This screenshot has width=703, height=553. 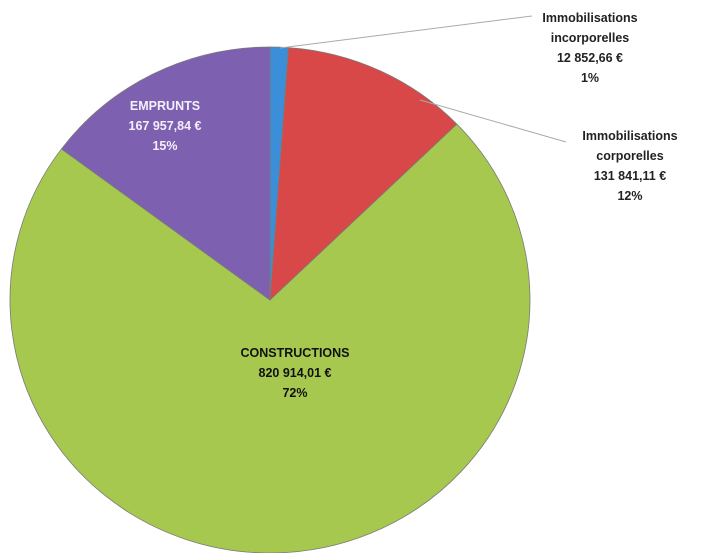 I want to click on category-name: CONSTRUCTIONS, so click(x=295, y=353).